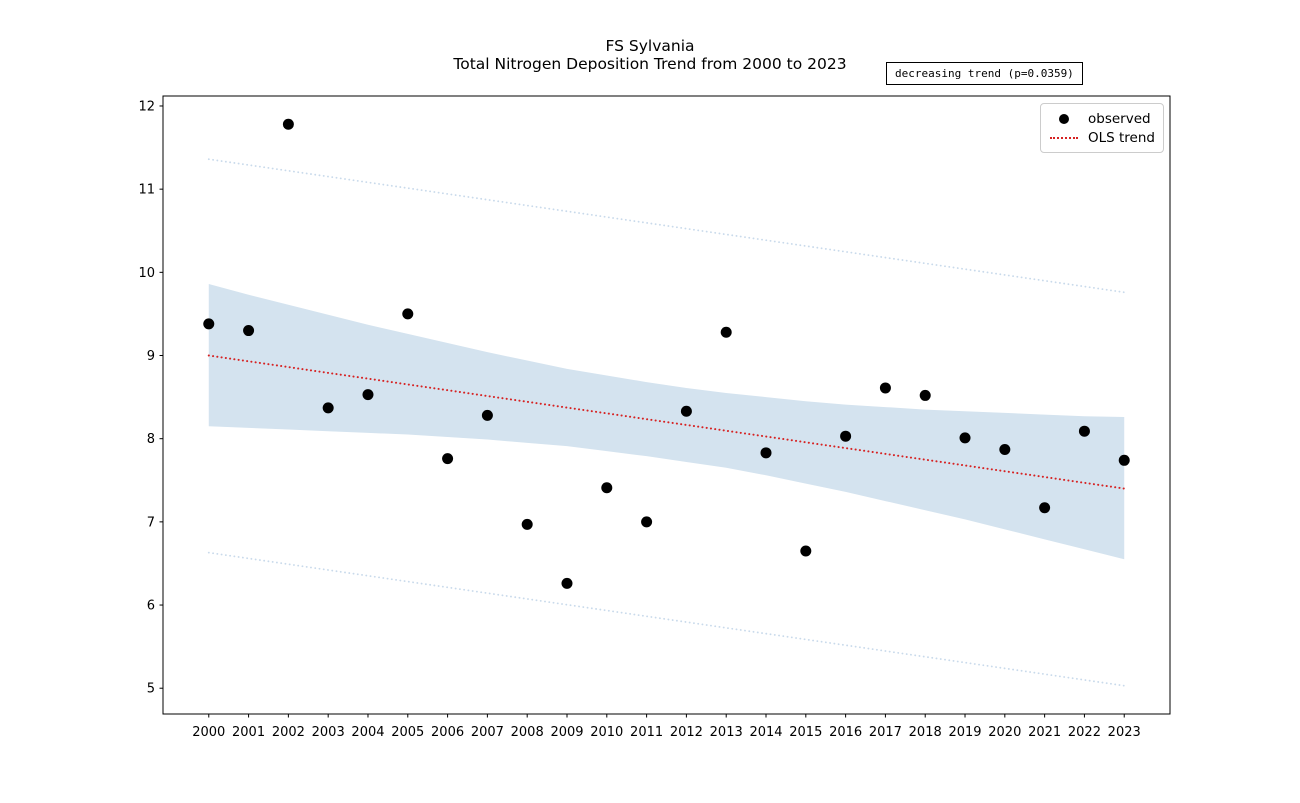  Describe the element at coordinates (726, 732) in the screenshot. I see `x-tick-label-2013: 2013` at that location.